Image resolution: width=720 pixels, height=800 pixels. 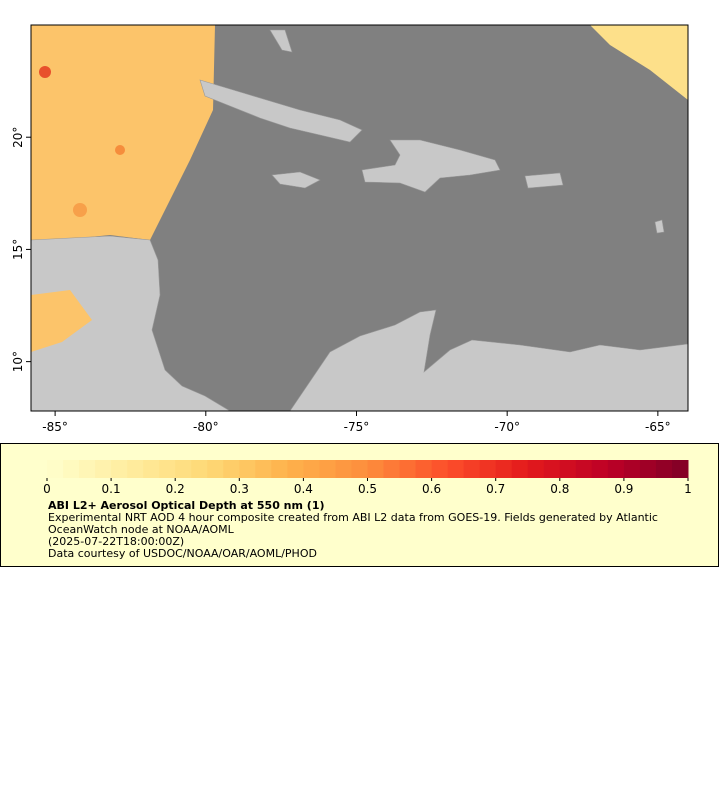 I want to click on colorbar-tick-label: 0.4, so click(x=303, y=489).